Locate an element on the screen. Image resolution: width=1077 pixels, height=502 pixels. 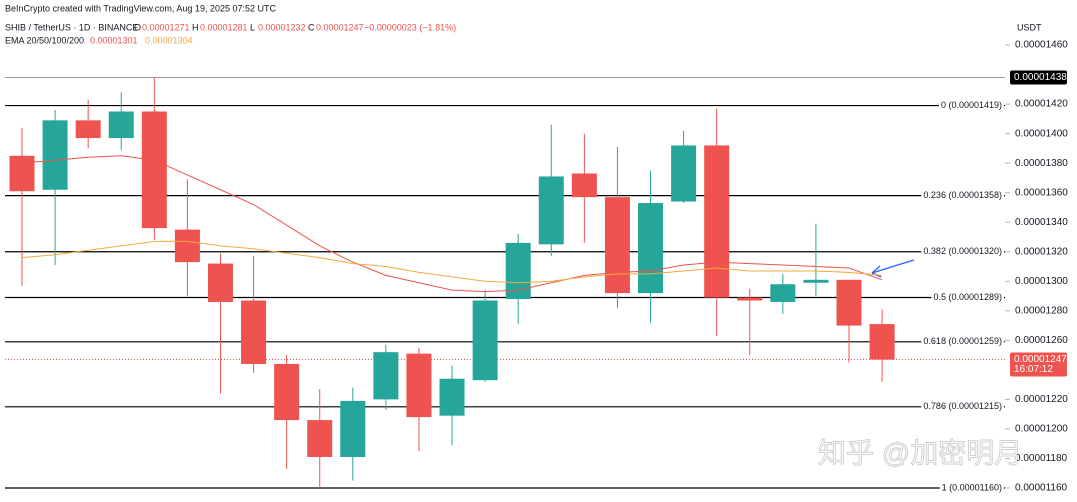
y-tick-label: 0.00001280 is located at coordinates (1041, 310).